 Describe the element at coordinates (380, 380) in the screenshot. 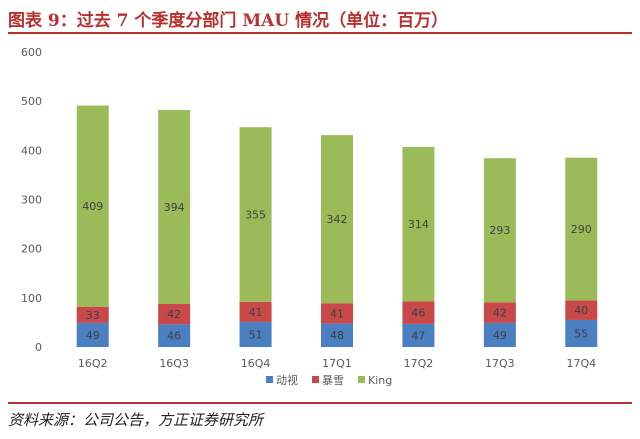

I see `legend-label: King` at that location.